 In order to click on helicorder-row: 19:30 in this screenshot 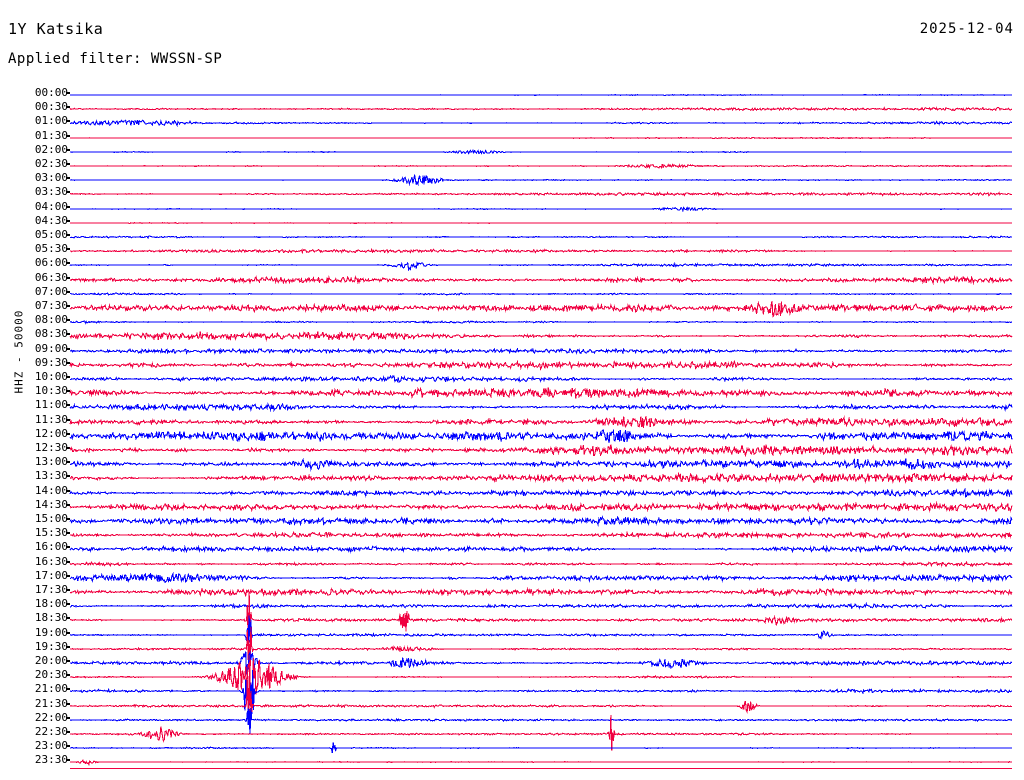, I will do `click(512, 652)`.